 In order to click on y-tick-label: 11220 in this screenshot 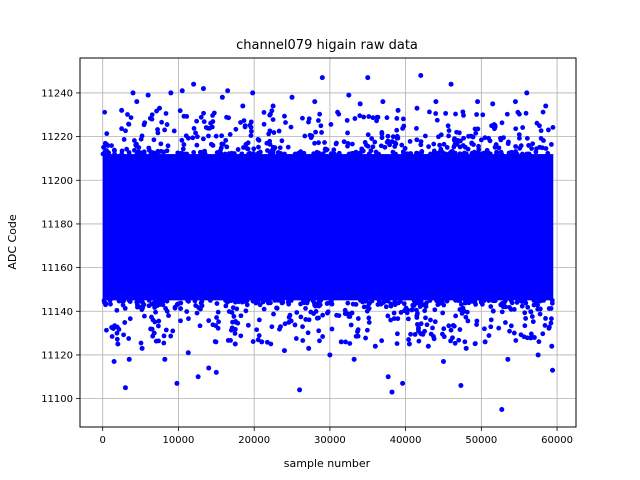, I will do `click(57, 137)`.